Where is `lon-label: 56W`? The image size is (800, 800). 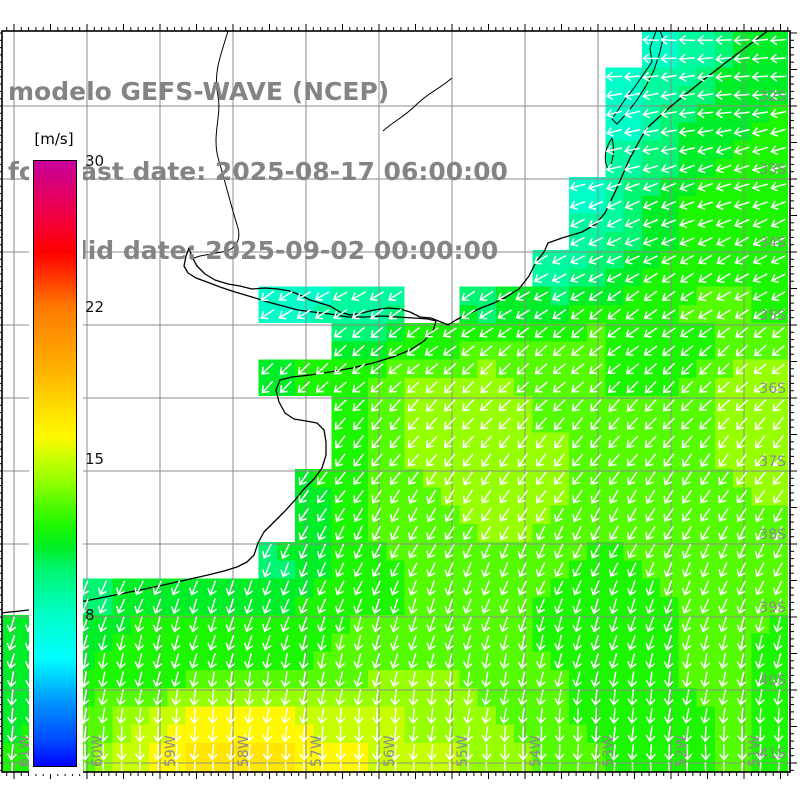 lon-label: 56W is located at coordinates (390, 751).